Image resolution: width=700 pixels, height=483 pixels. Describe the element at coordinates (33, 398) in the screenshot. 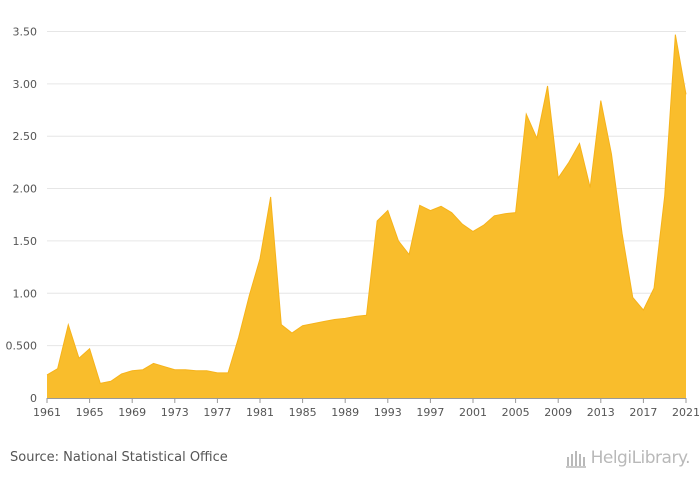

I see `y-tick-label: 0` at that location.